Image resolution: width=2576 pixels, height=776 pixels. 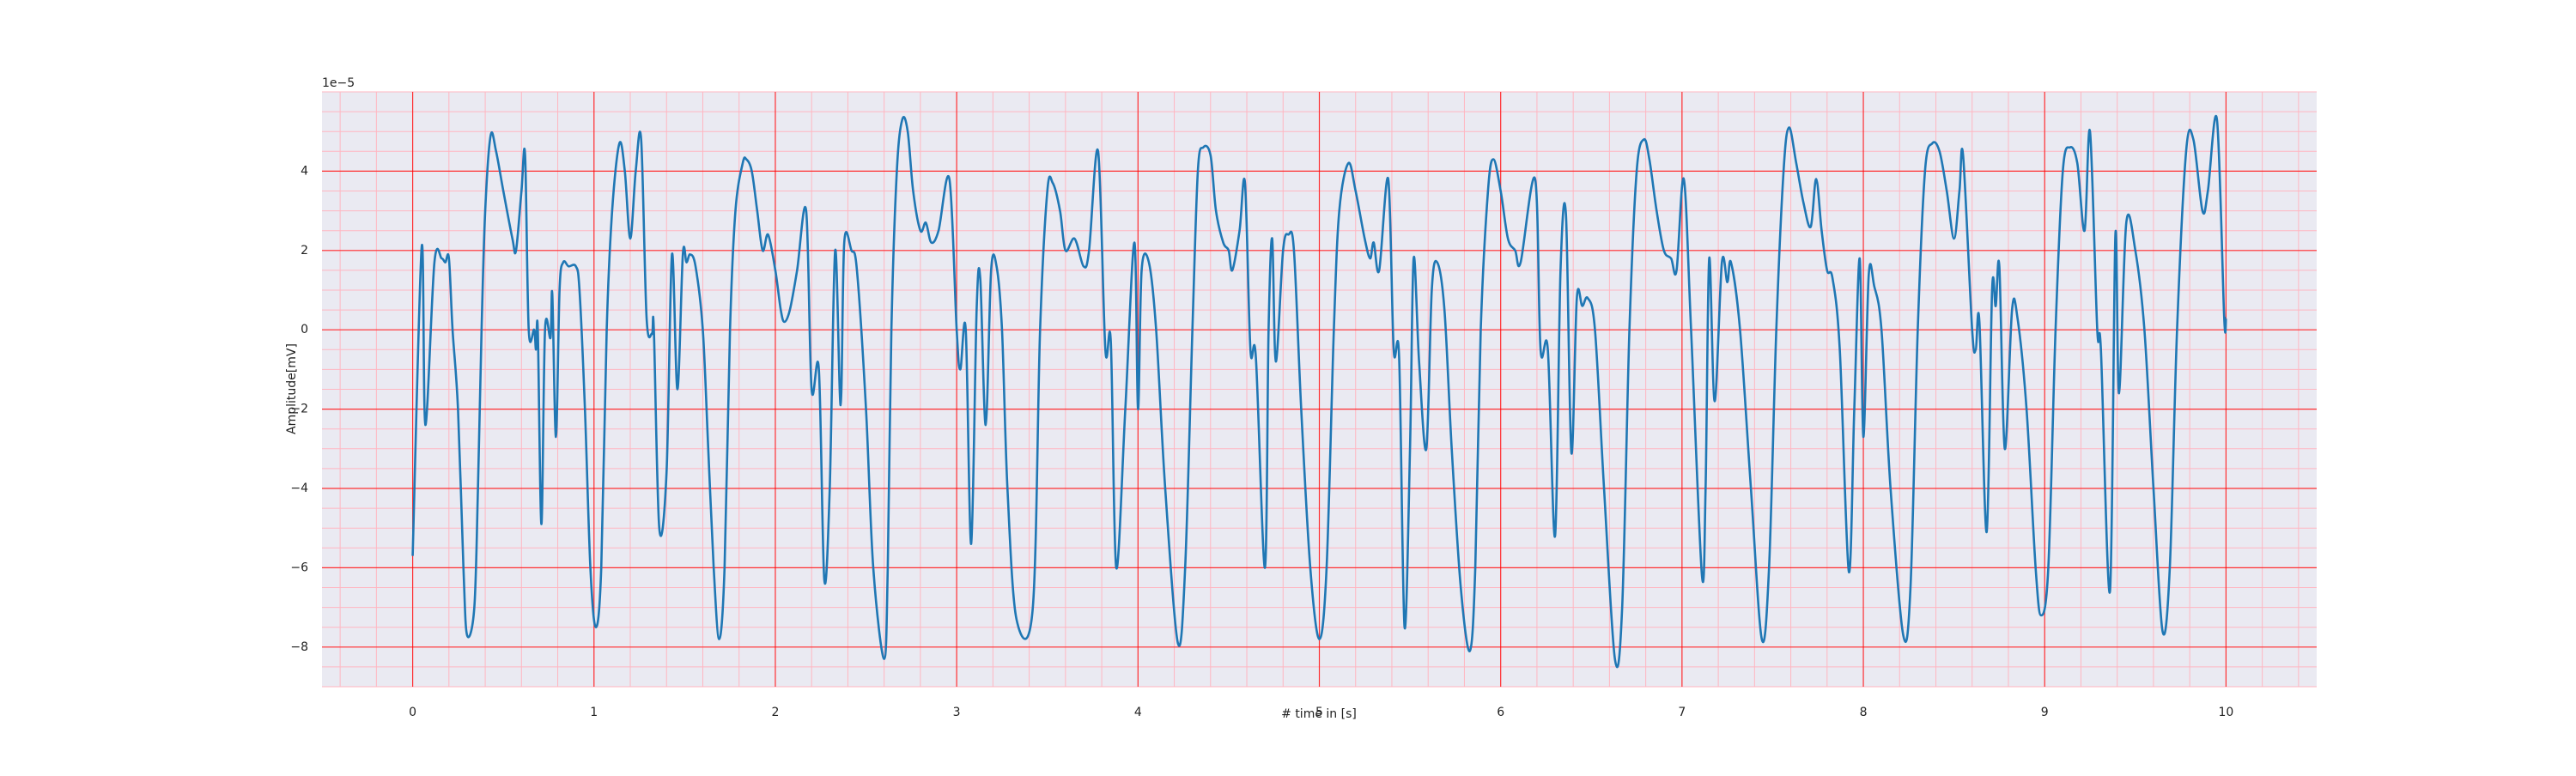 I want to click on x-tick-label: 10, so click(x=2225, y=713).